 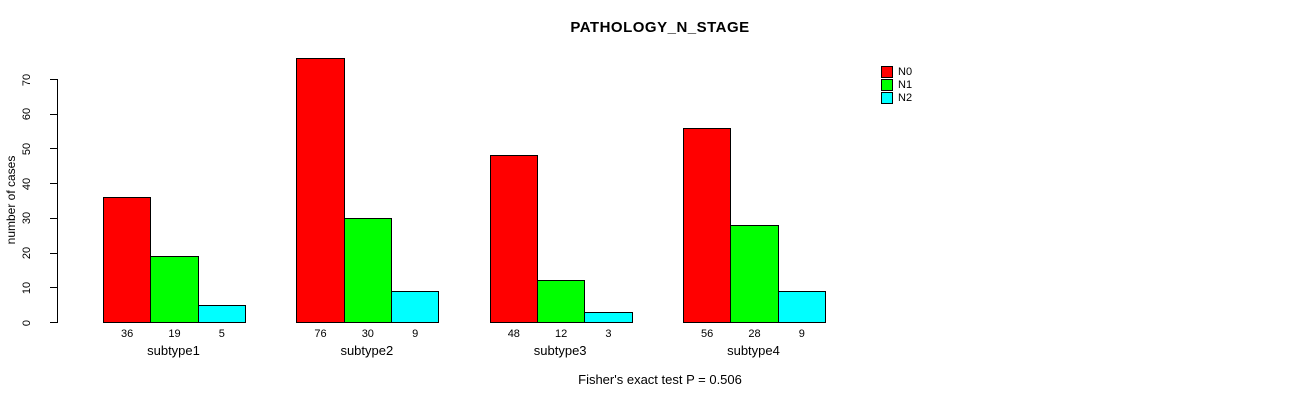 I want to click on bar-subtype2-N2, so click(x=415, y=306).